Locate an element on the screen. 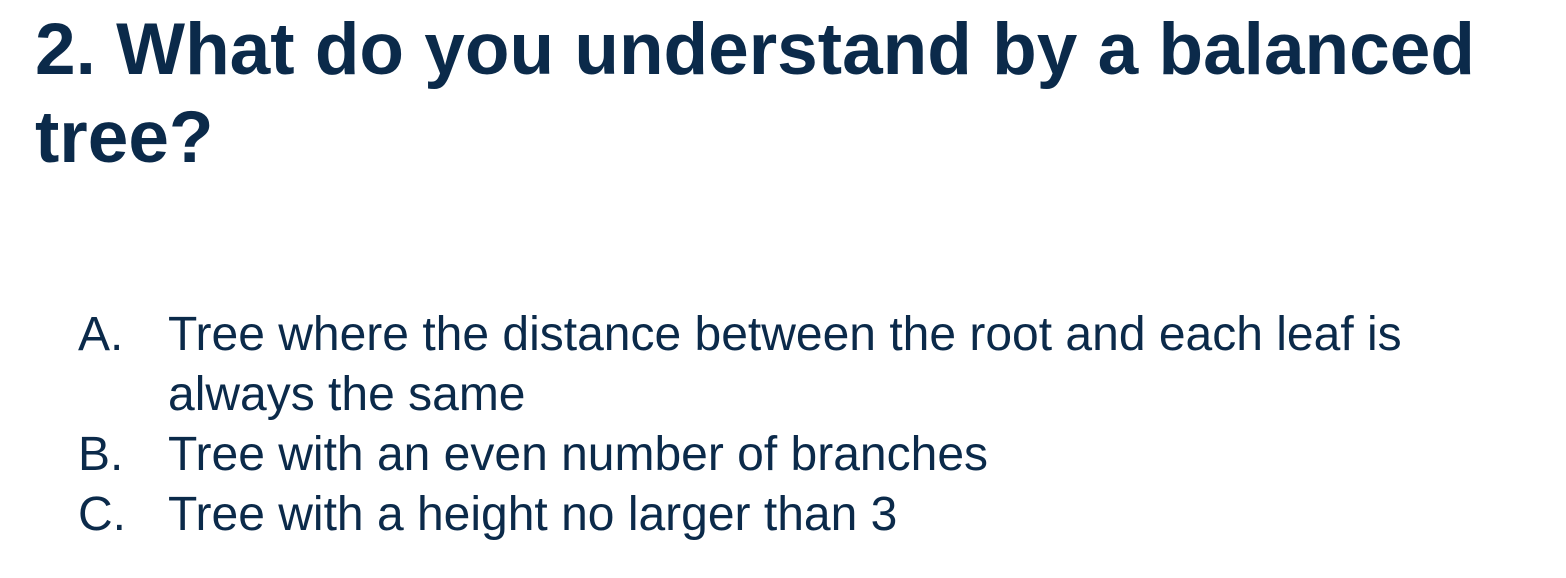 Image resolution: width=1566 pixels, height=578 pixels. answer-option-c: C. Tree with a height no larger than 3 is located at coordinates (798, 515).